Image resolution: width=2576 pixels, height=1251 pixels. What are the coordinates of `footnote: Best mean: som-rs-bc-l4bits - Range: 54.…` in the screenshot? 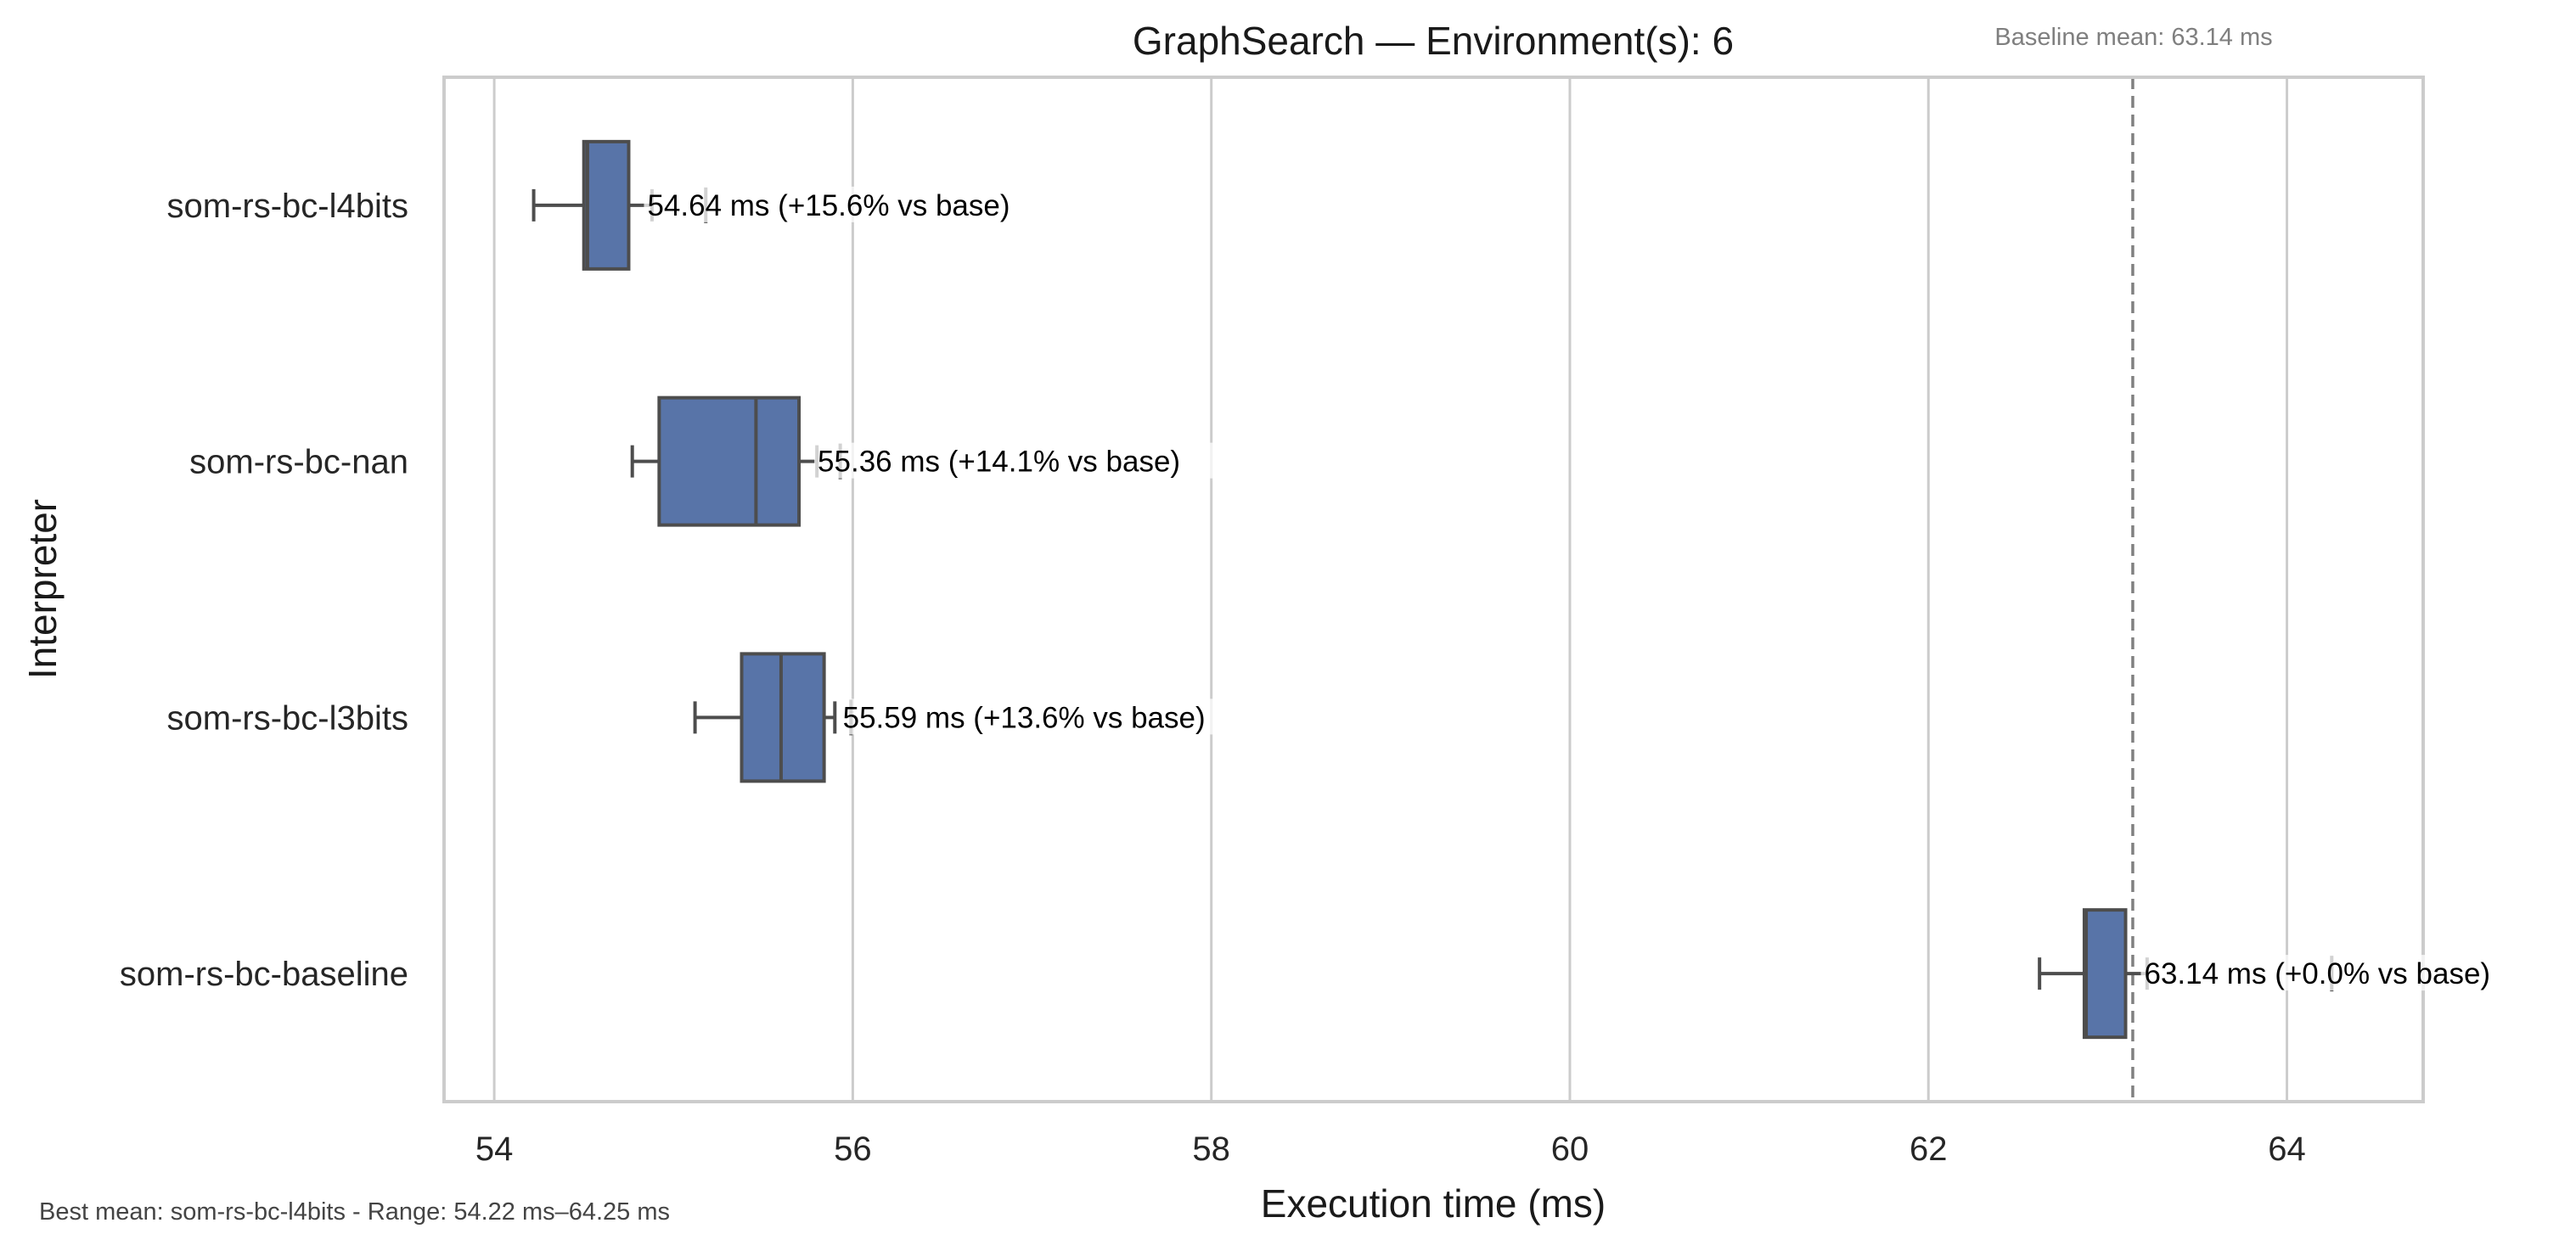 It's located at (354, 1212).